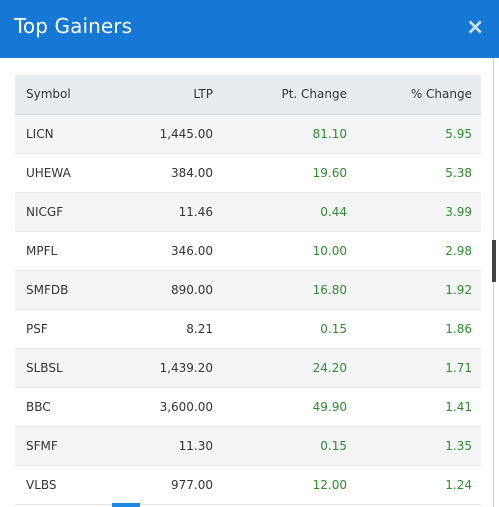 The height and width of the screenshot is (507, 499). Describe the element at coordinates (329, 290) in the screenshot. I see `pt-change-cell: 16.80` at that location.